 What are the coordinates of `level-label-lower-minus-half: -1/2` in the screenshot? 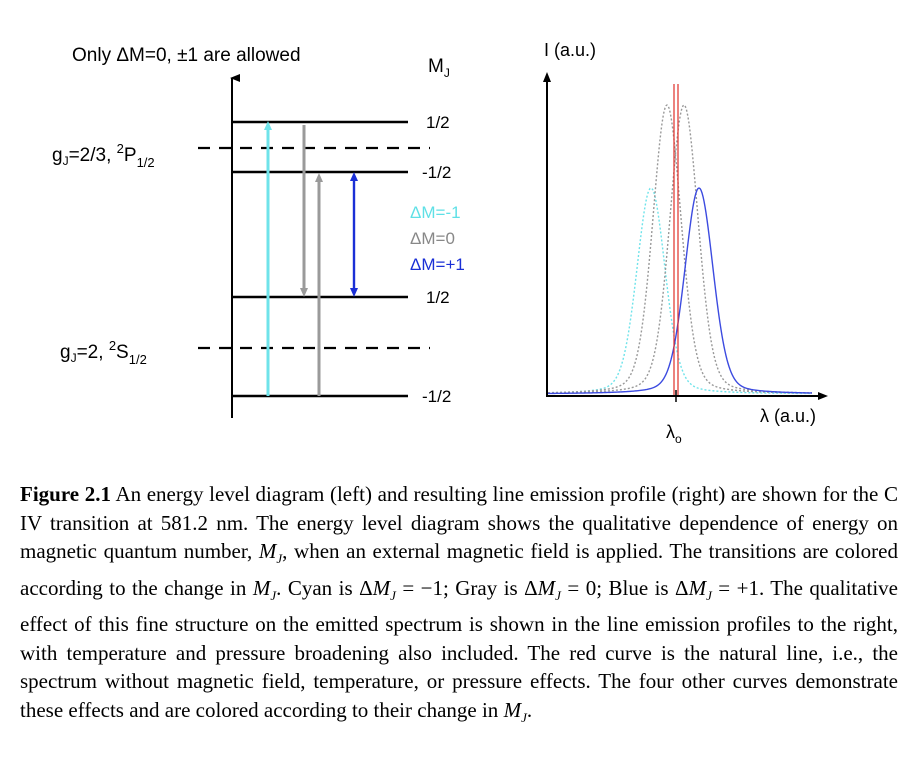 It's located at (436, 396).